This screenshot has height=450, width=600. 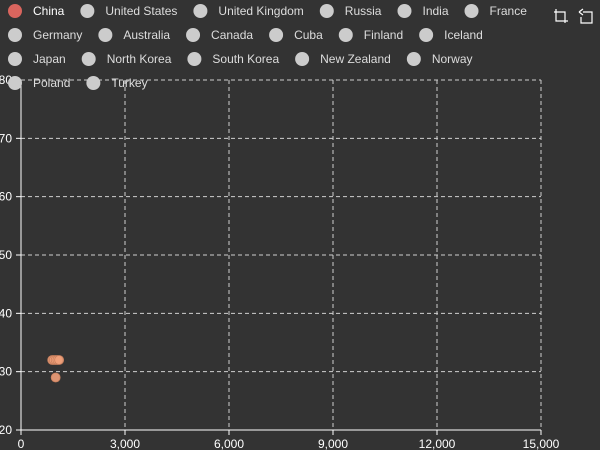 I want to click on legend-item: Germany, so click(x=45, y=35).